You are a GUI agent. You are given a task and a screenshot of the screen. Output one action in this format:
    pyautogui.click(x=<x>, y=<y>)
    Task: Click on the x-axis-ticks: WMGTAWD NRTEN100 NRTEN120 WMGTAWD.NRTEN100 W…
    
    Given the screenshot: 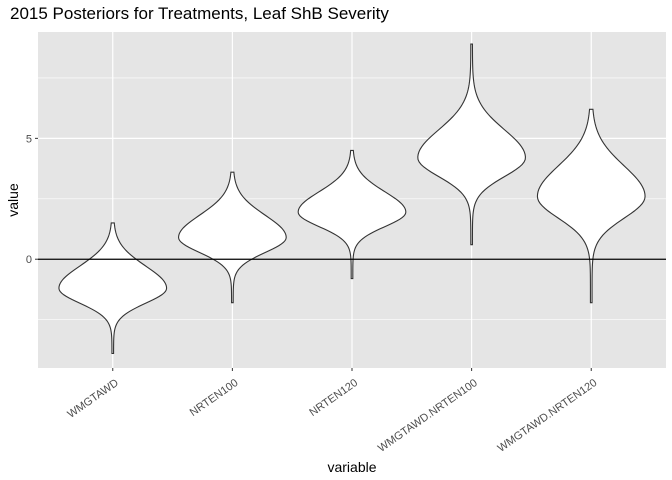 What is the action you would take?
    pyautogui.click(x=332, y=411)
    